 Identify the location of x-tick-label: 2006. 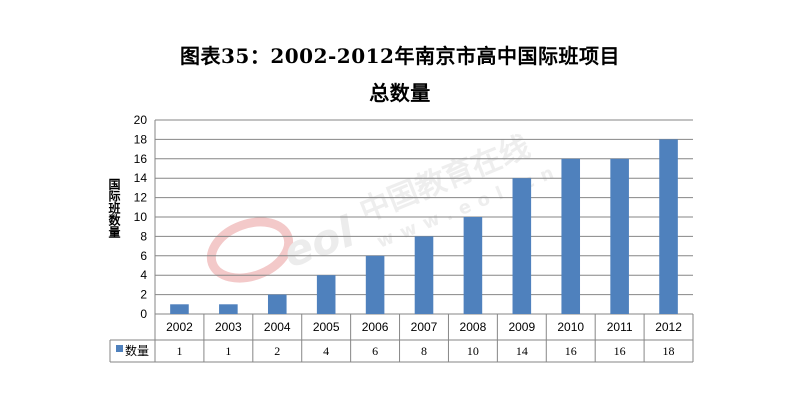
(375, 327).